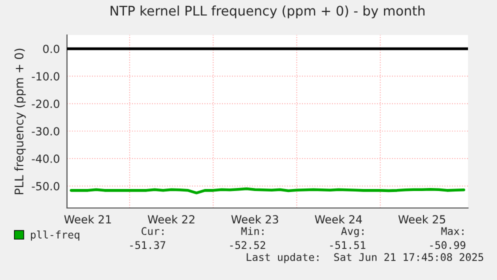  I want to click on text: Min:, so click(252, 230).